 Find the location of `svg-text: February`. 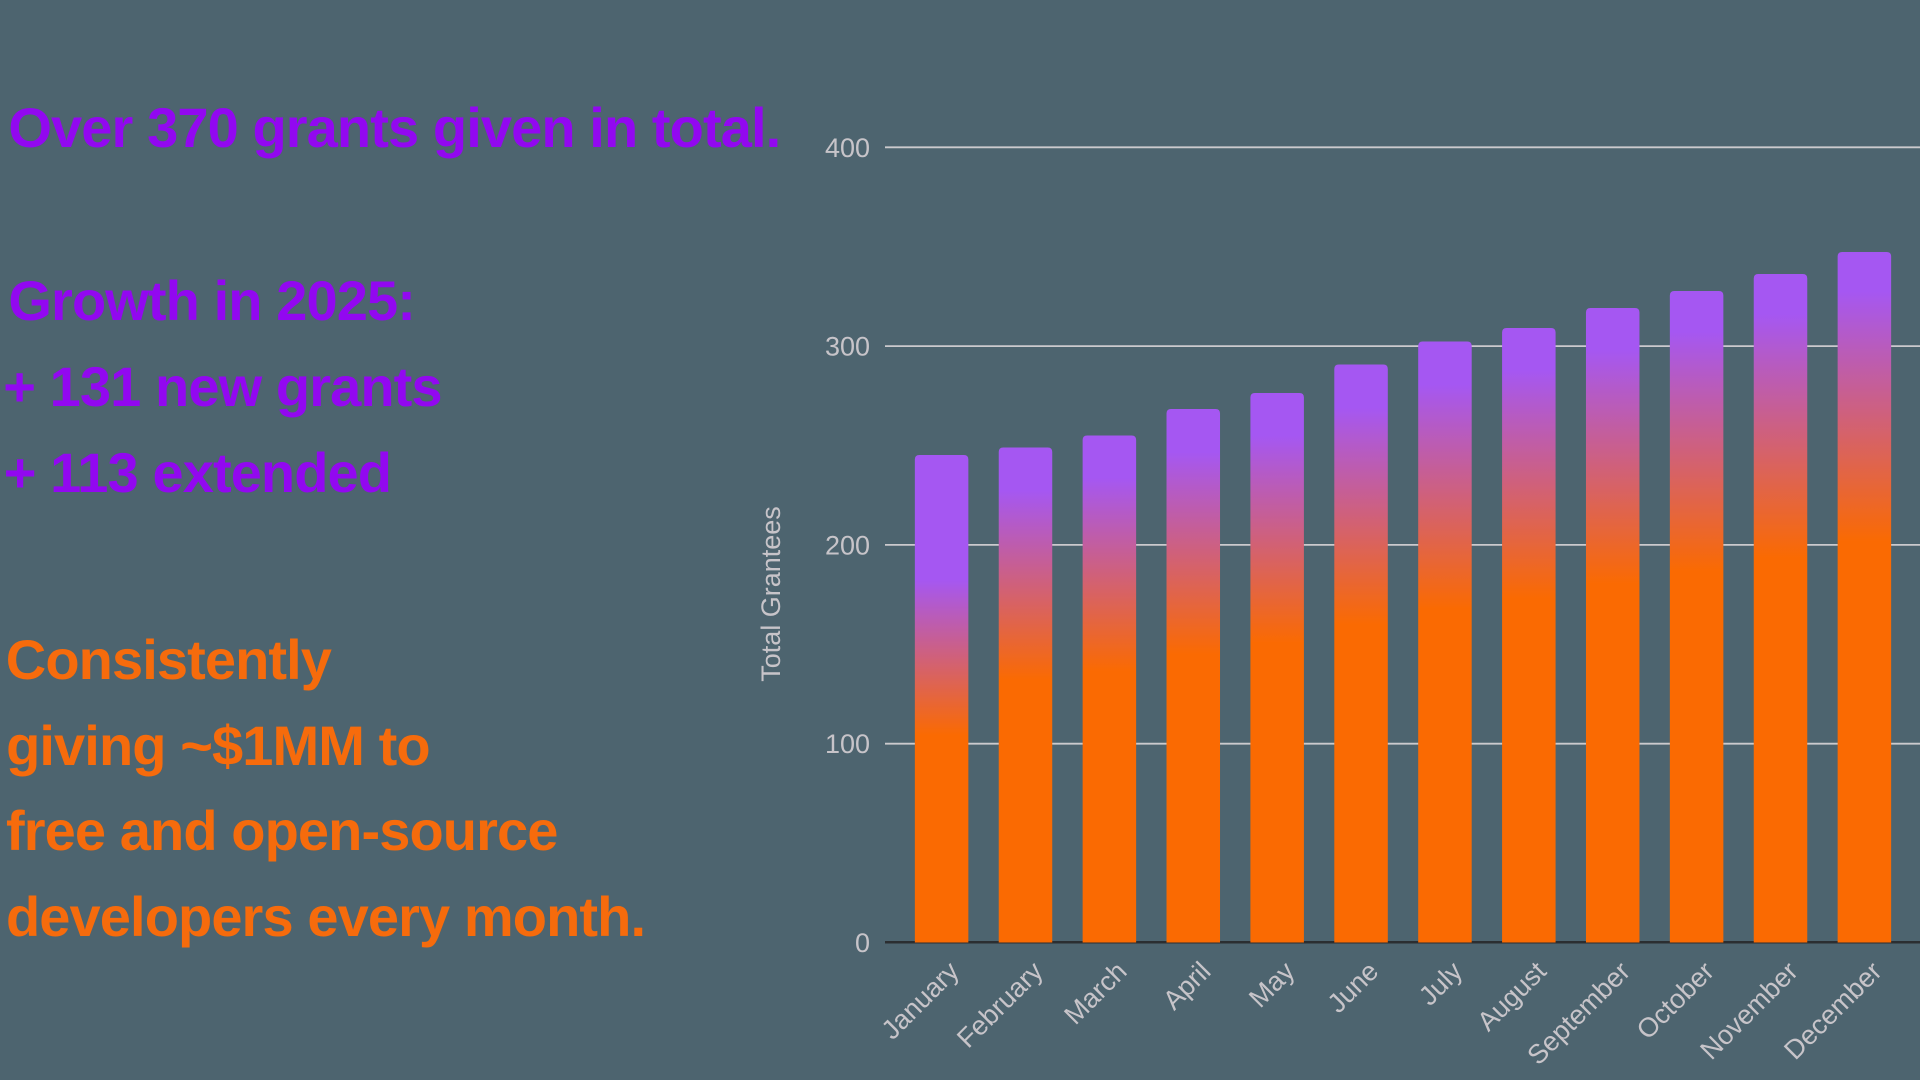

svg-text: February is located at coordinates (1000, 1005).